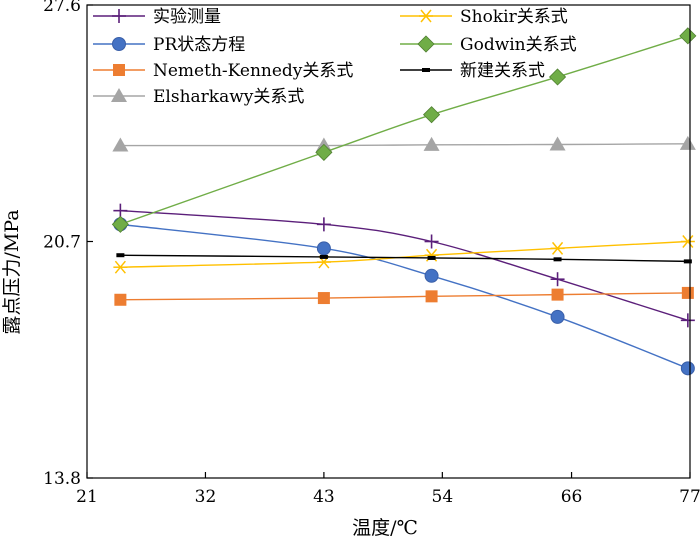  What do you see at coordinates (689, 497) in the screenshot?
I see `x-tick-label: 77` at bounding box center [689, 497].